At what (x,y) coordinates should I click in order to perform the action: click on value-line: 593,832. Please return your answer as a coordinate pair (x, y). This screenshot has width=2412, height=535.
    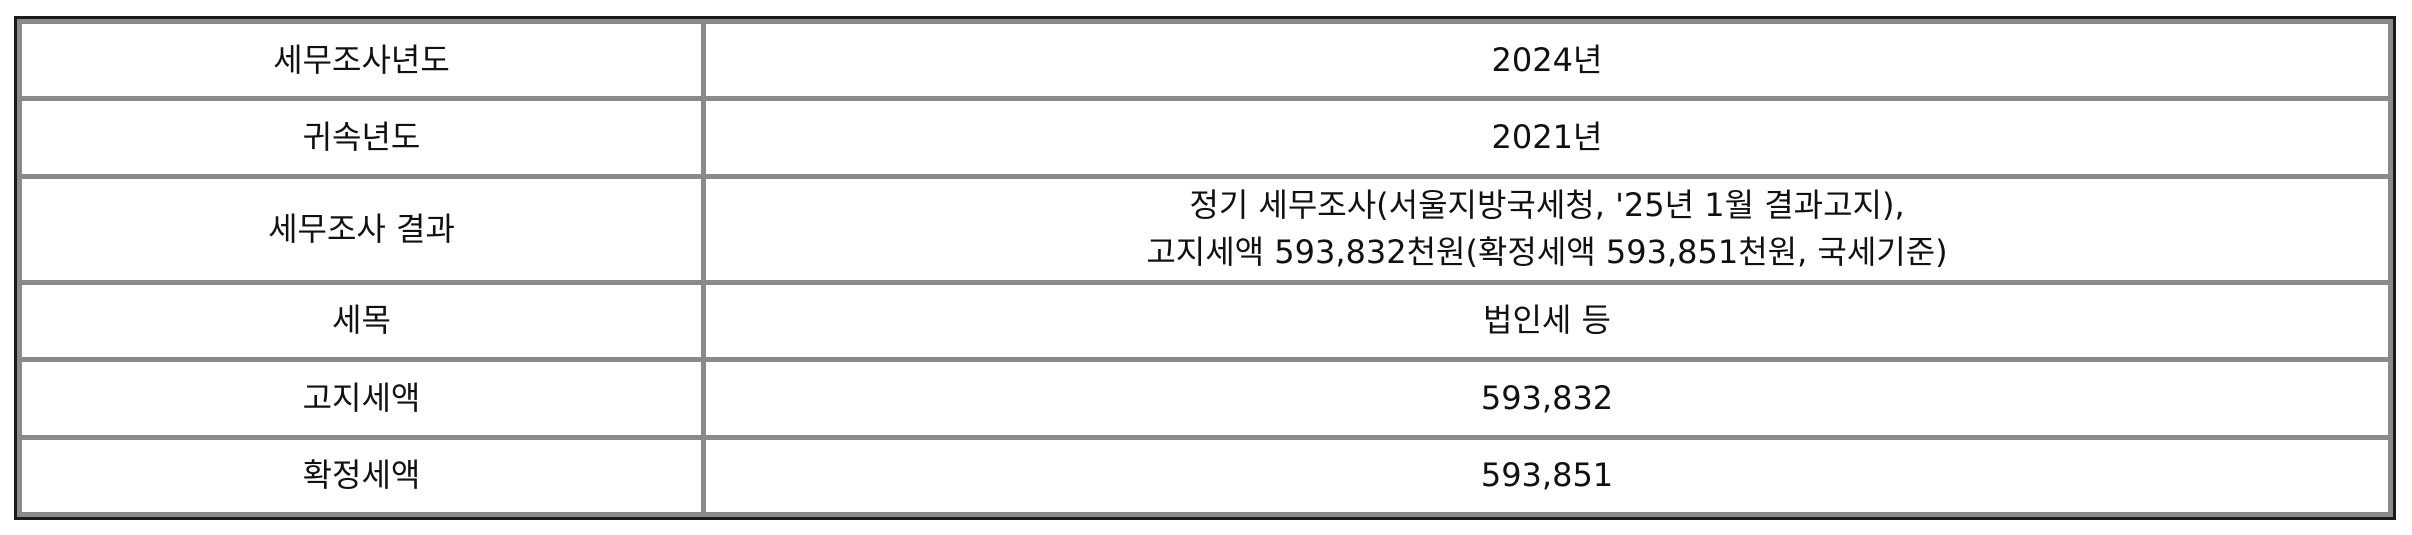
    Looking at the image, I should click on (1547, 397).